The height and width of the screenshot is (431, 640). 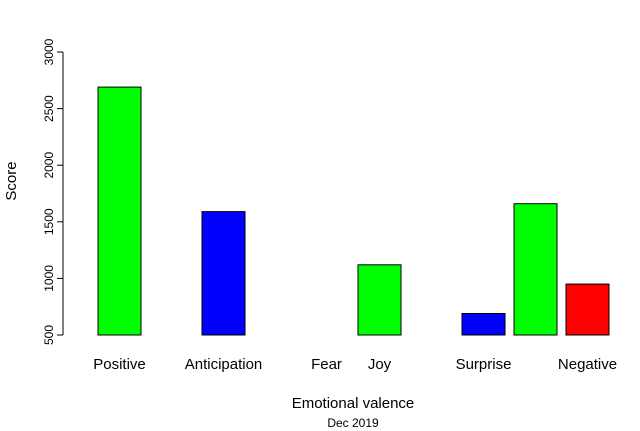 I want to click on x-category-label: Surprise, so click(x=484, y=364).